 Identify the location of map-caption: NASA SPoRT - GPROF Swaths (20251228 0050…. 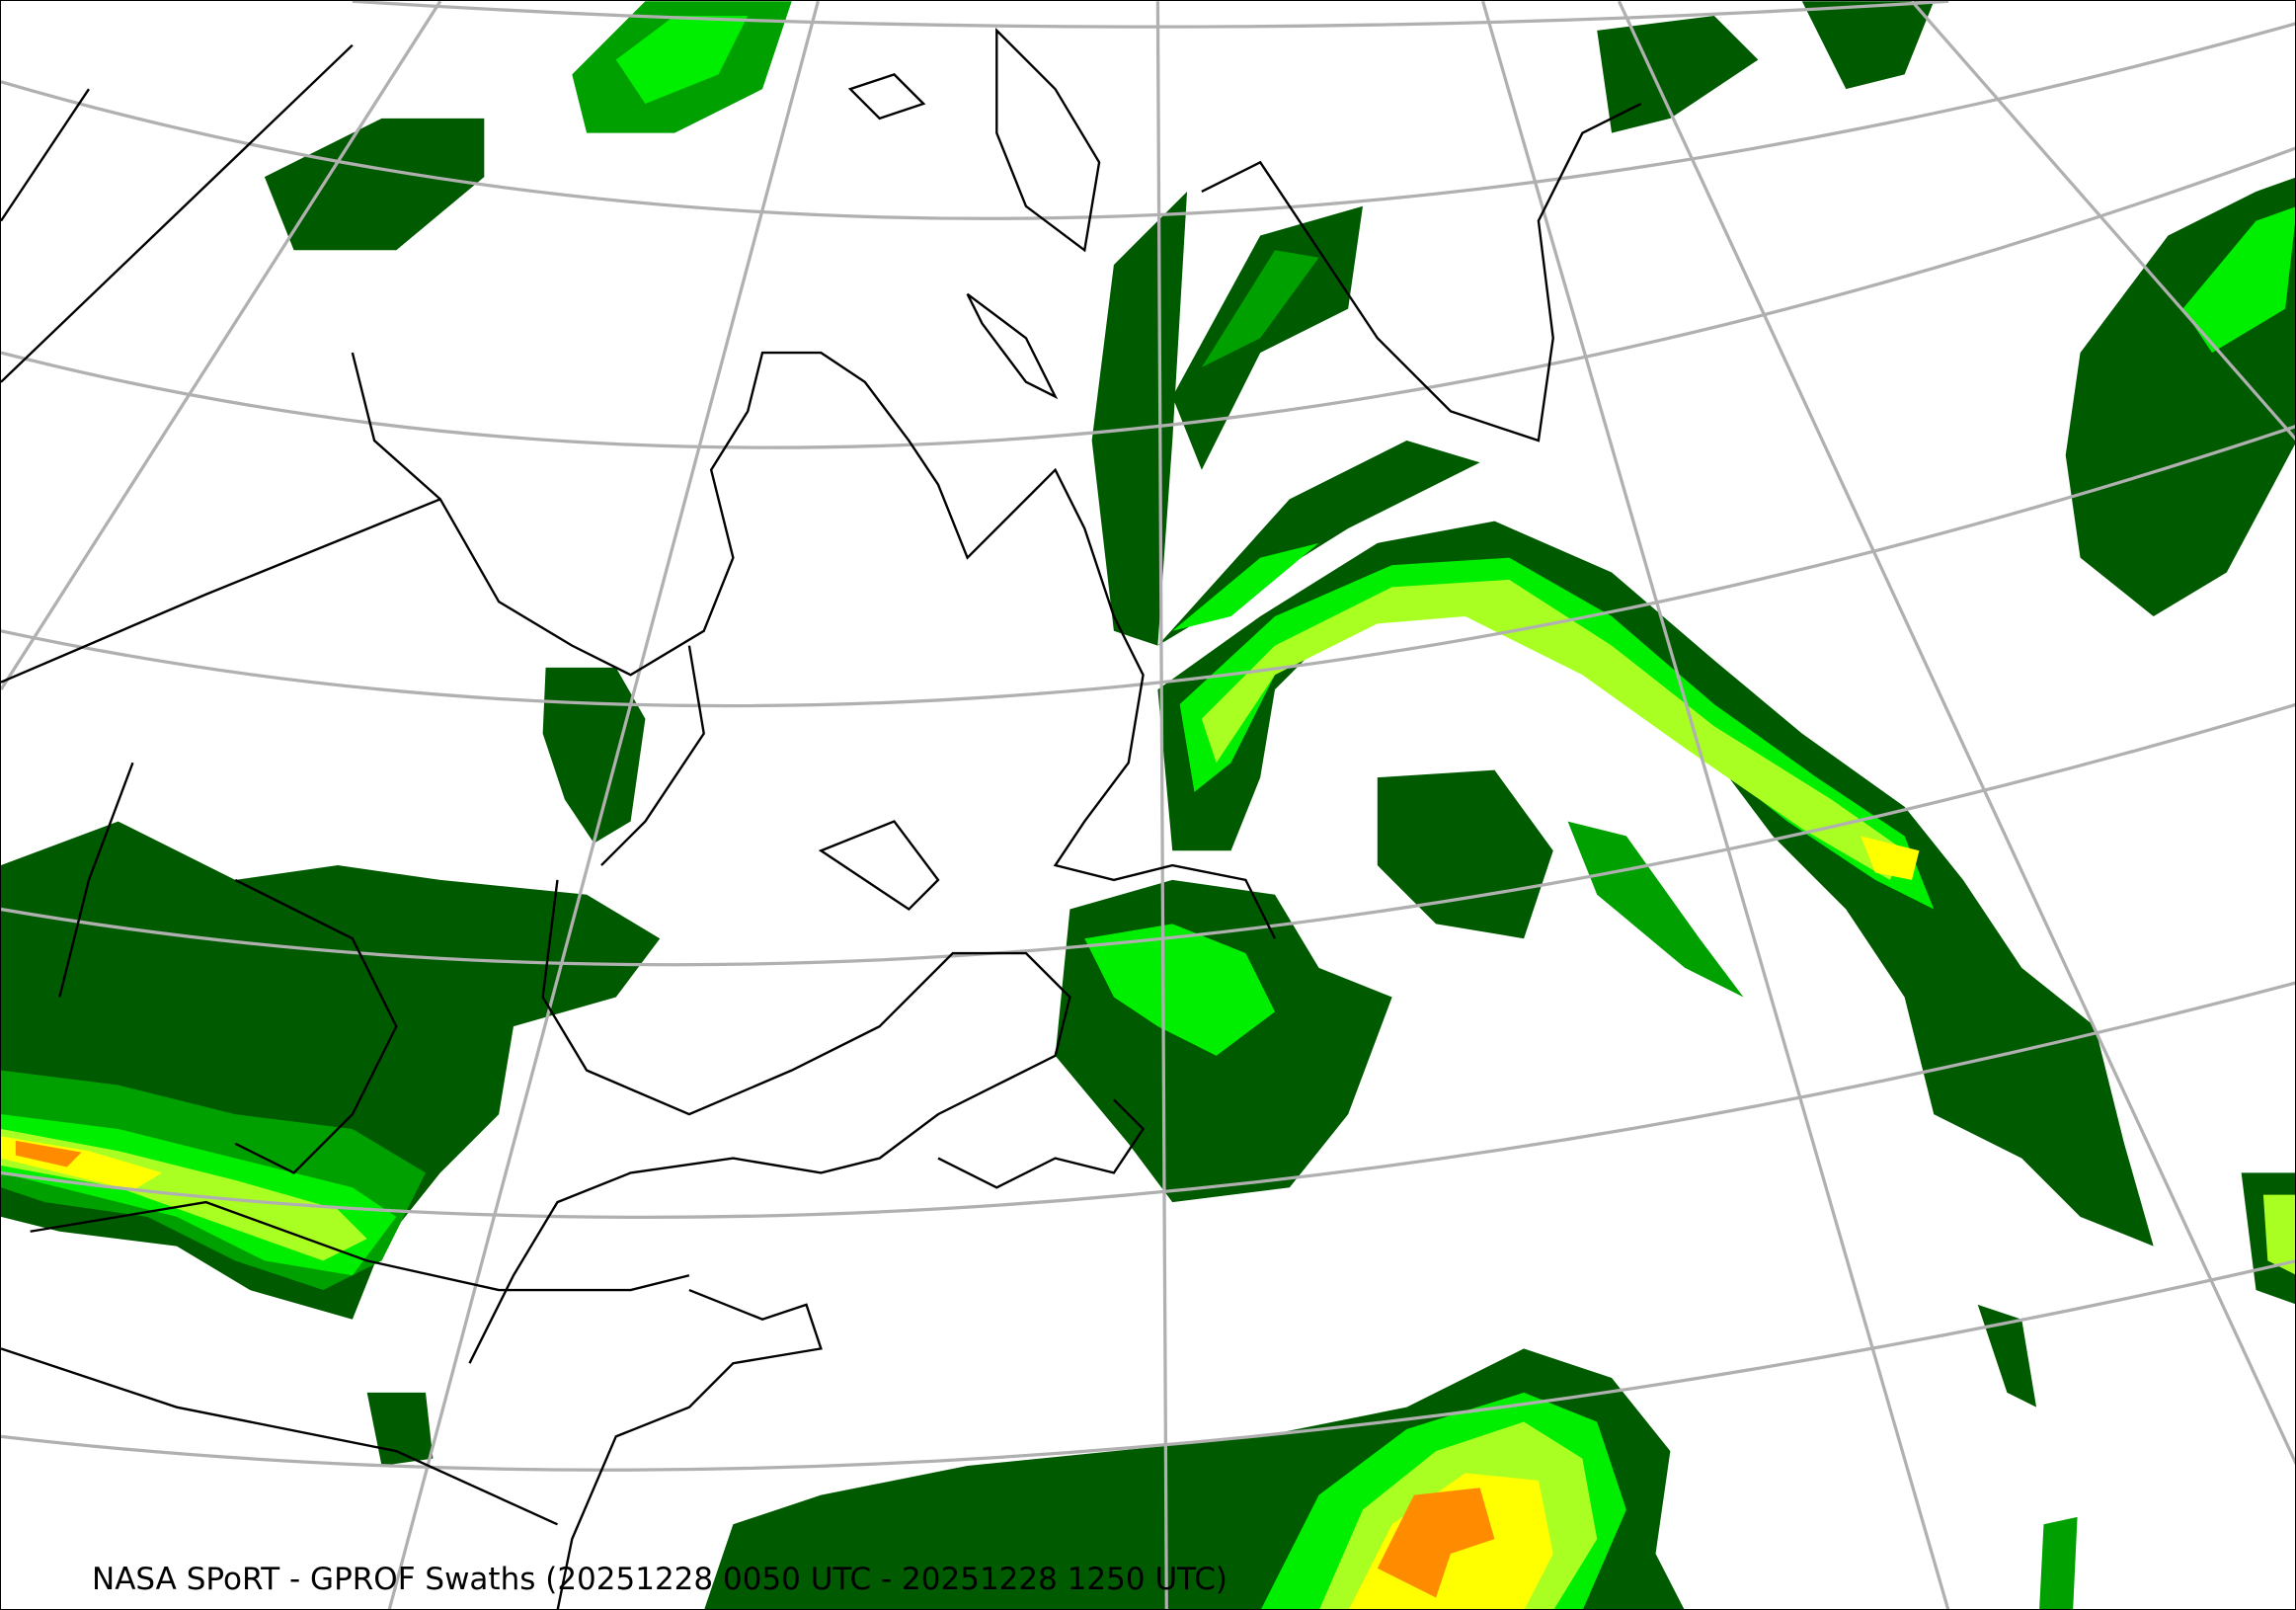
(660, 1579).